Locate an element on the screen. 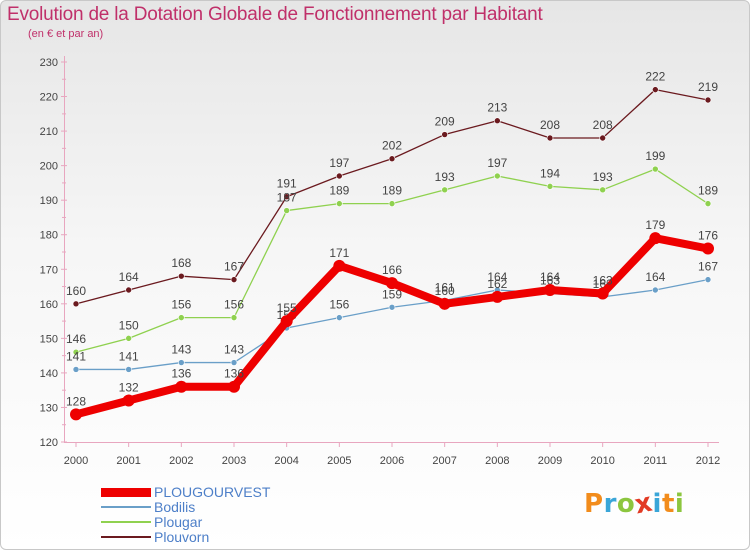  x-tick-label: 2003 is located at coordinates (234, 461).